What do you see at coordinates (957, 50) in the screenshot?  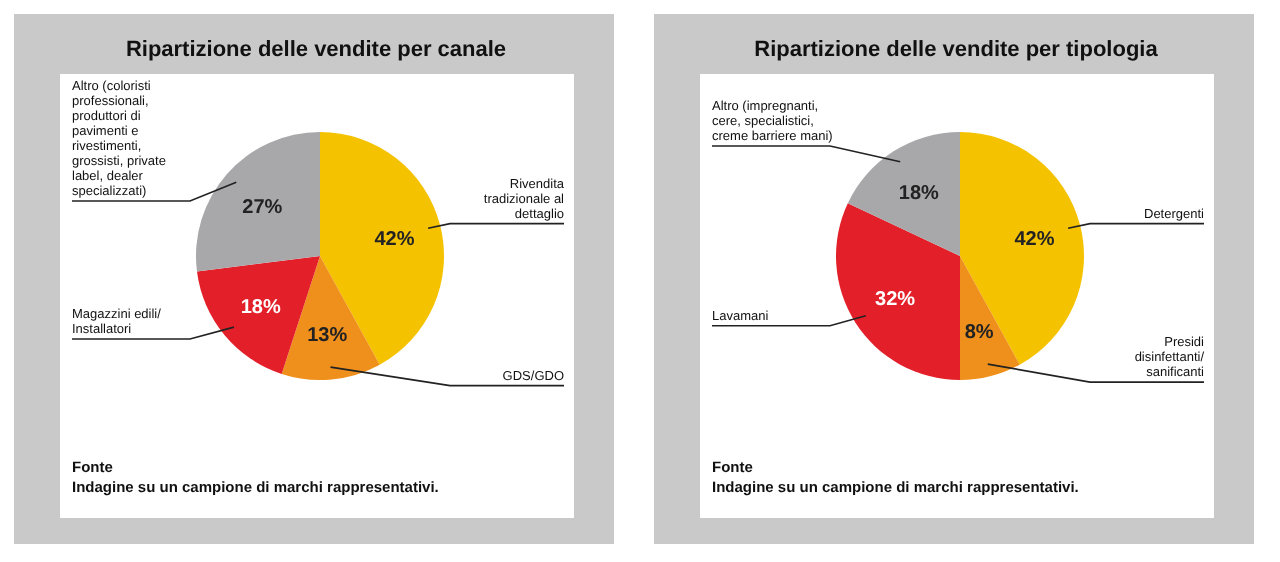 I see `chart-title: Ripartizione delle vendite per tipologia` at bounding box center [957, 50].